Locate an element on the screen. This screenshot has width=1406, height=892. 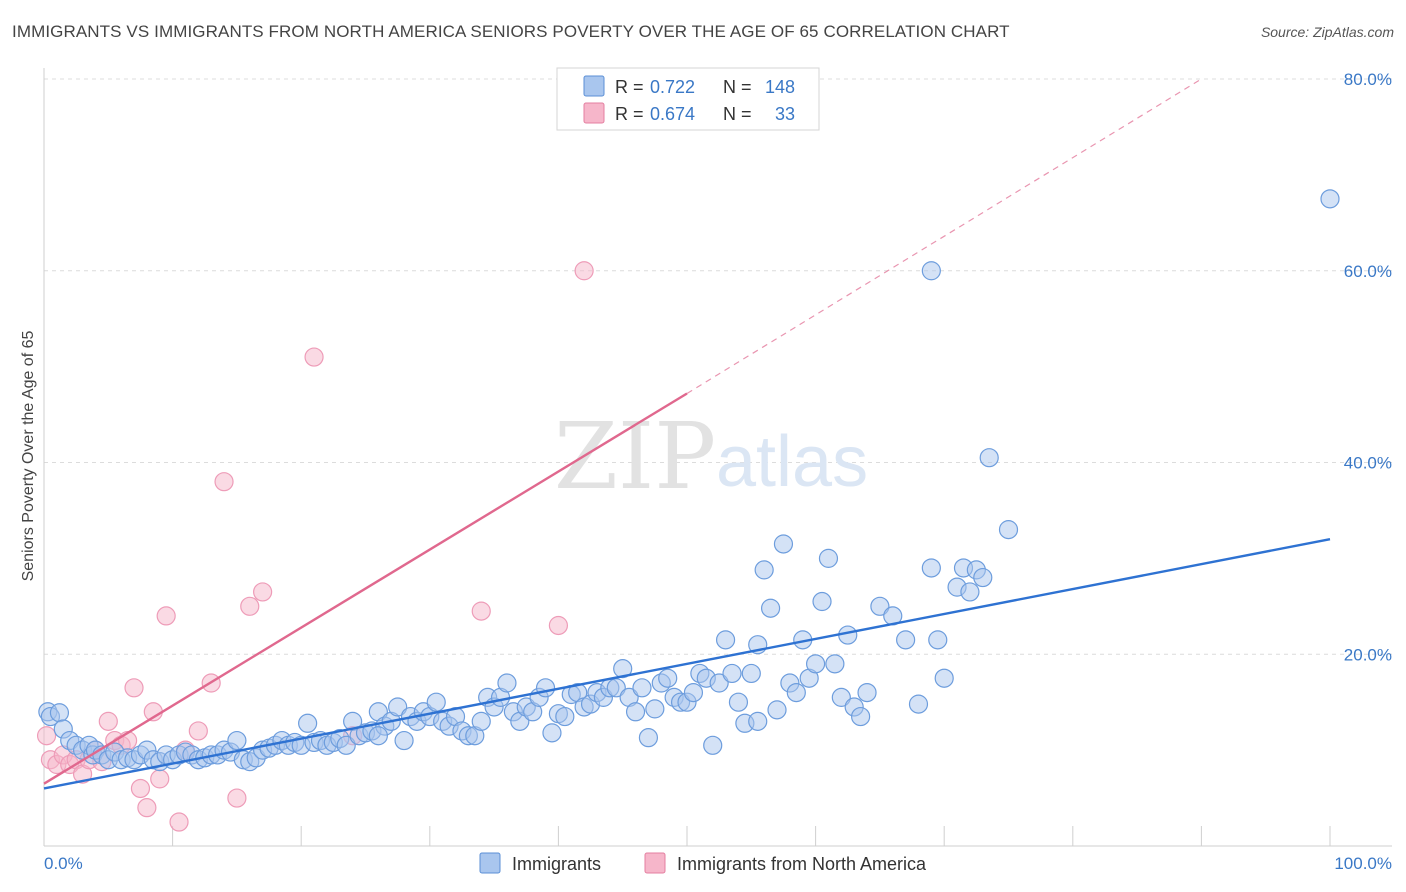
legend-swatch-blue is located at coordinates (594, 86).